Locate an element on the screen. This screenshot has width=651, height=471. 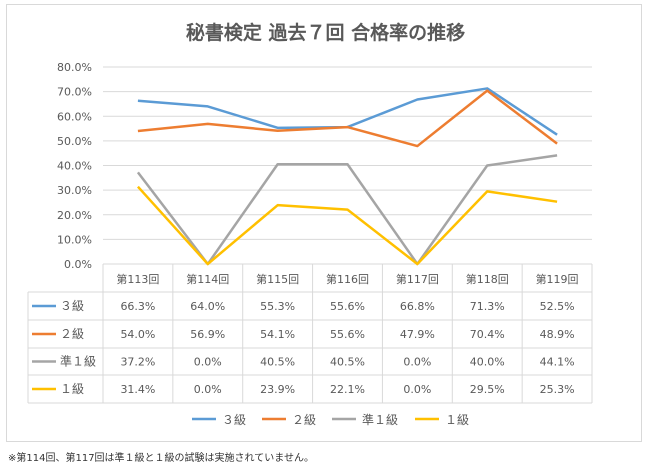
y-tick-label: 60.0% is located at coordinates (74, 116).